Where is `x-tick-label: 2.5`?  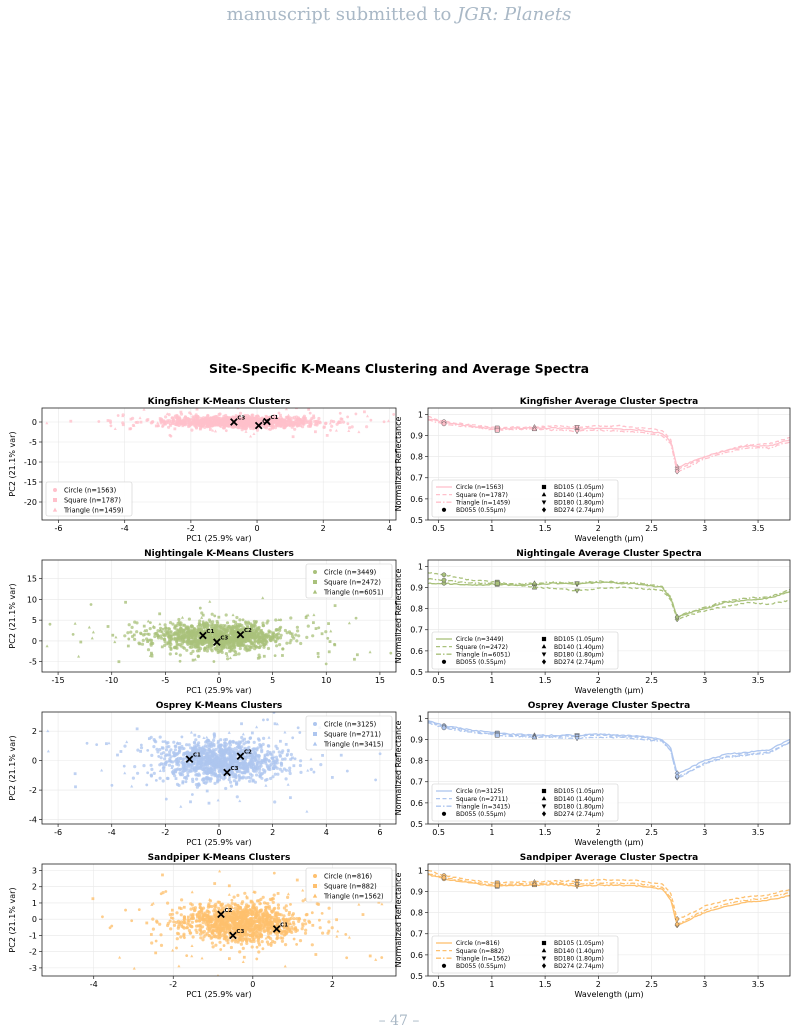 x-tick-label: 2.5 is located at coordinates (651, 528).